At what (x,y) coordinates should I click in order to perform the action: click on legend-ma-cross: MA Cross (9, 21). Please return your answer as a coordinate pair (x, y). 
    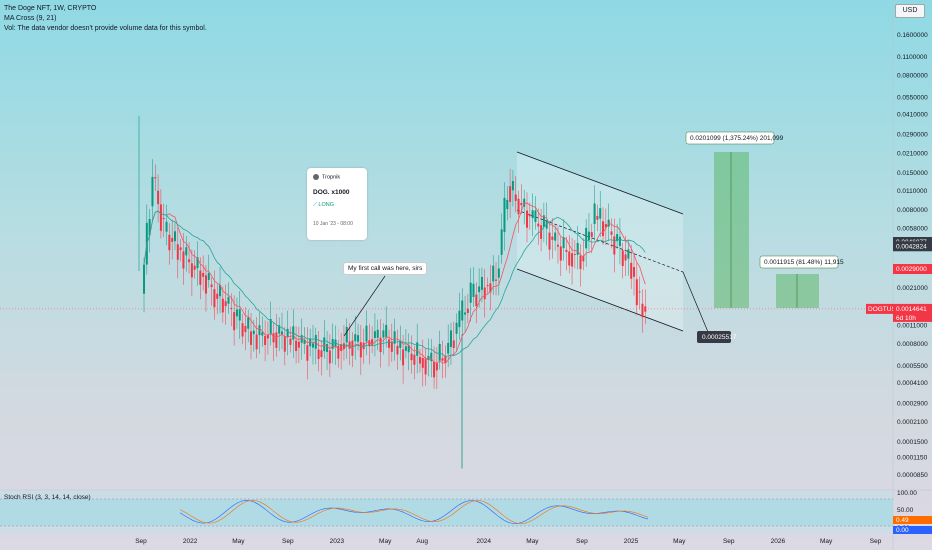
    Looking at the image, I should click on (30, 18).